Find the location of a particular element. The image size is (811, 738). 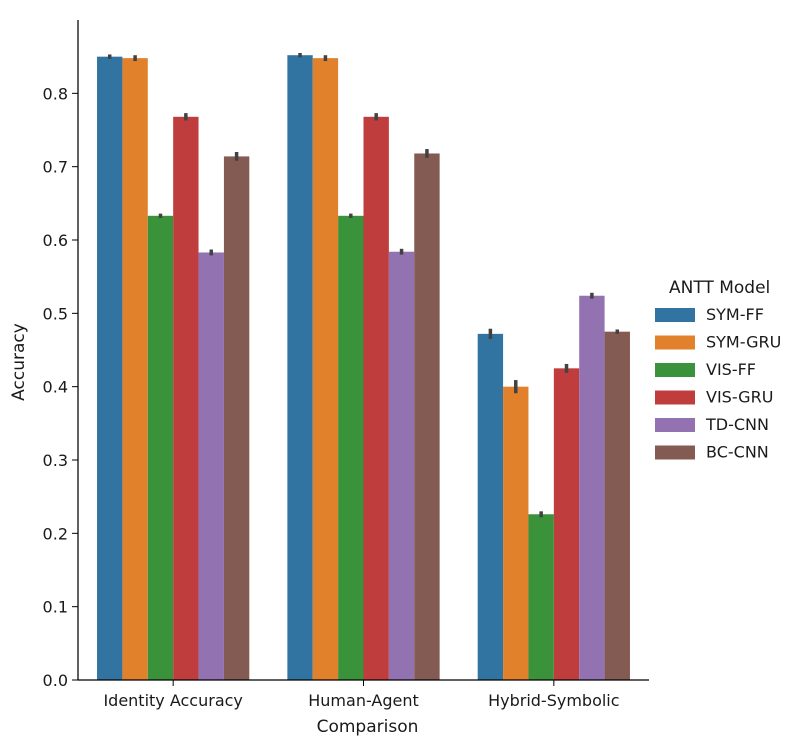

y-tick-label: 0.5 is located at coordinates (55, 313).